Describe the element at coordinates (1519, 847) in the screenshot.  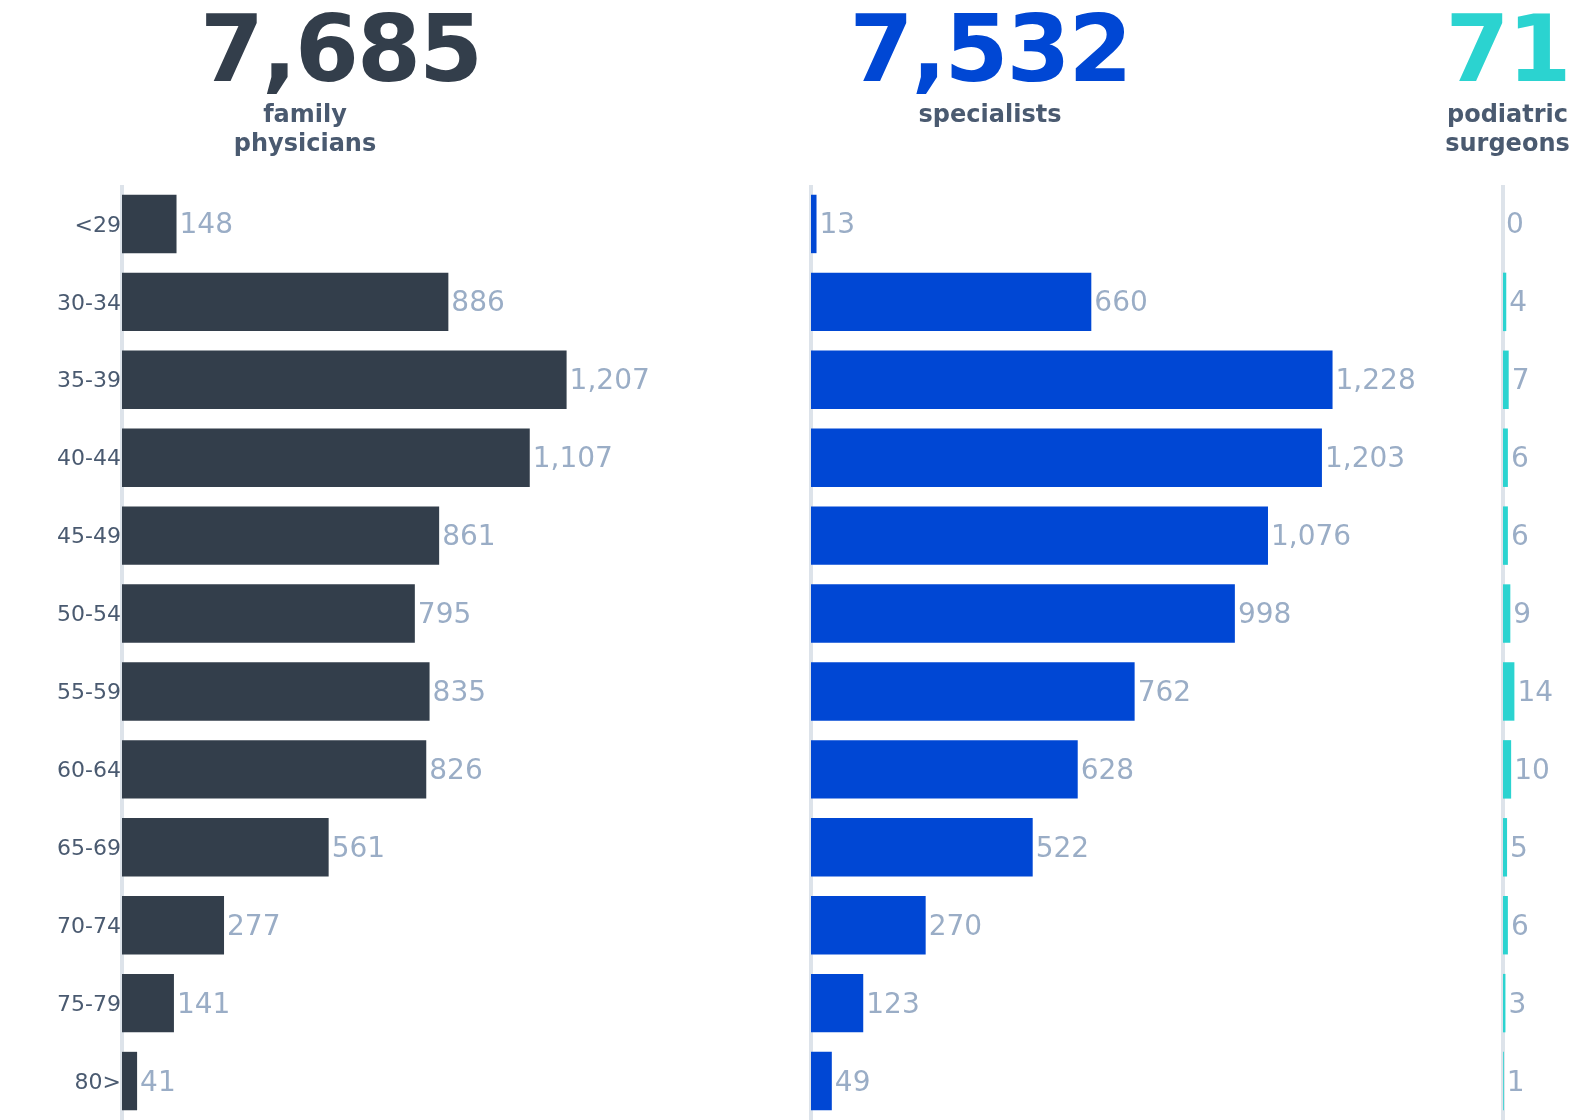
I see `data-label: 5` at that location.